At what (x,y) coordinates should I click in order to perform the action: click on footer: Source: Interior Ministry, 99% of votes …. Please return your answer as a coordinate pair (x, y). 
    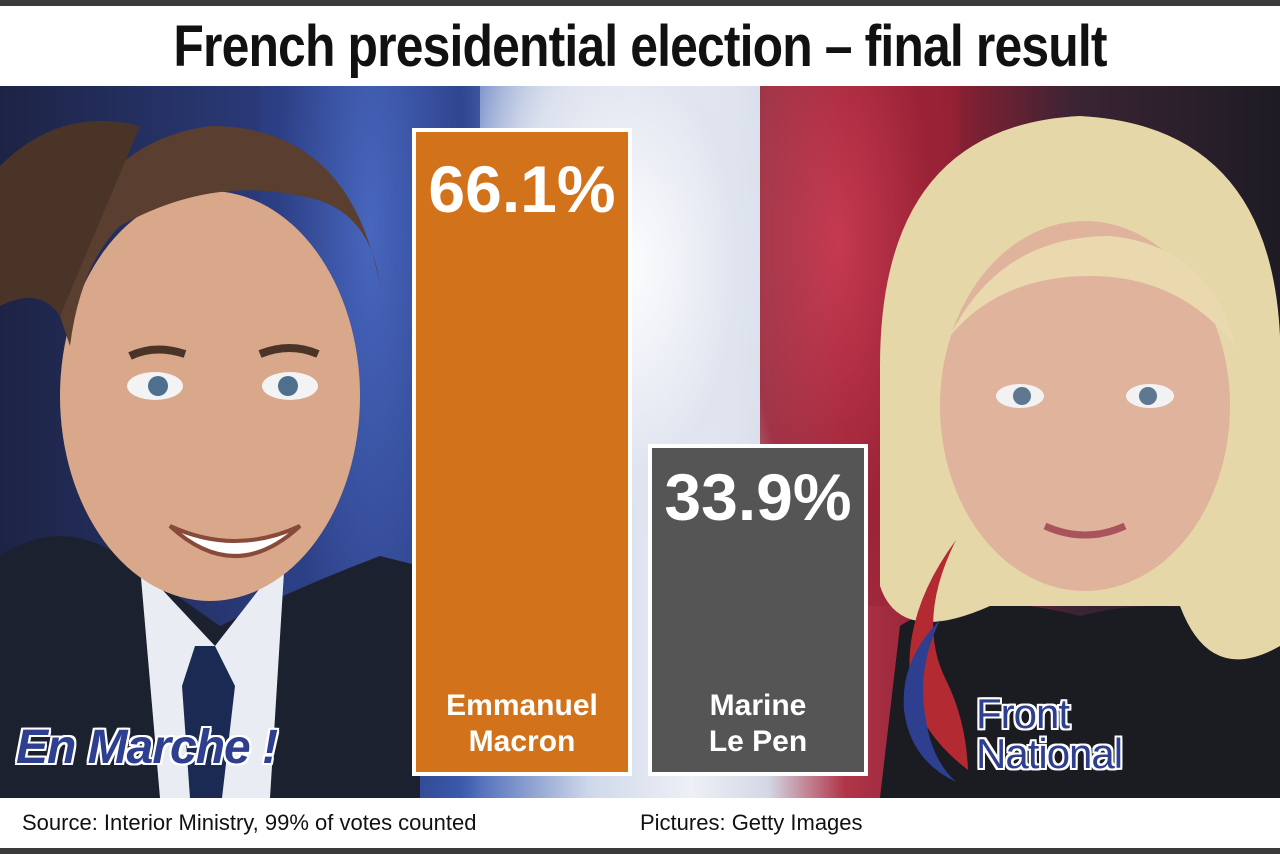
    Looking at the image, I should click on (640, 826).